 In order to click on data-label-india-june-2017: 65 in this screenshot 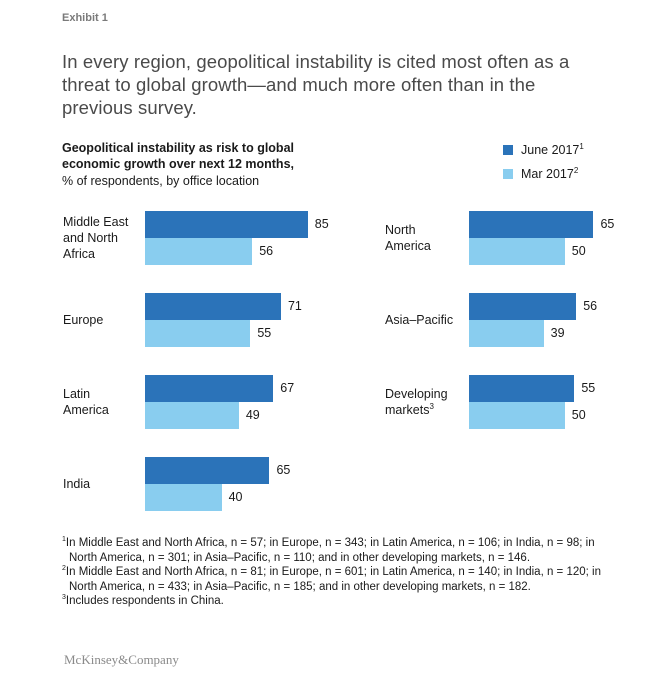, I will do `click(283, 470)`.